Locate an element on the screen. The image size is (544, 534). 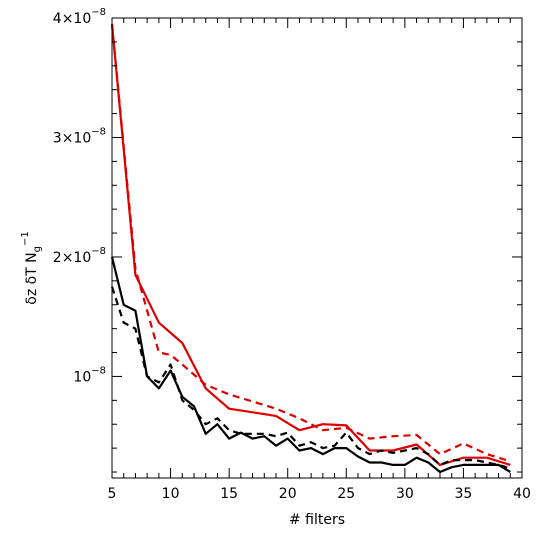
x-tick-label: 30 is located at coordinates (405, 494).